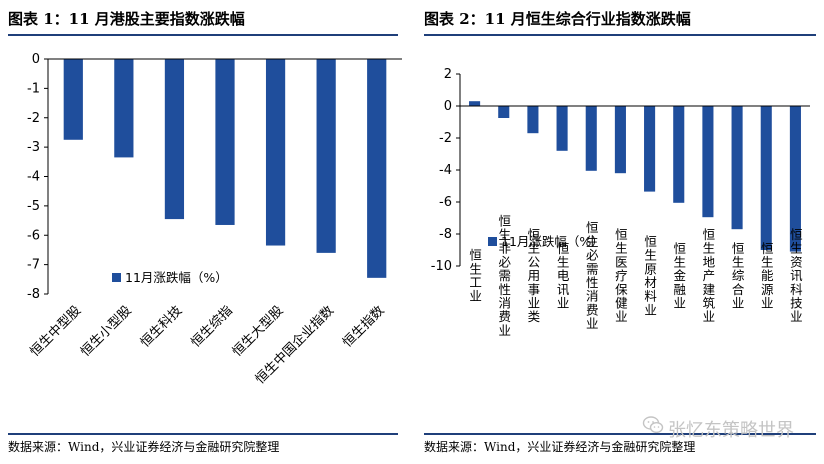 The image size is (824, 464). Describe the element at coordinates (203, 434) in the screenshot. I see `left-bottom-rule` at that location.